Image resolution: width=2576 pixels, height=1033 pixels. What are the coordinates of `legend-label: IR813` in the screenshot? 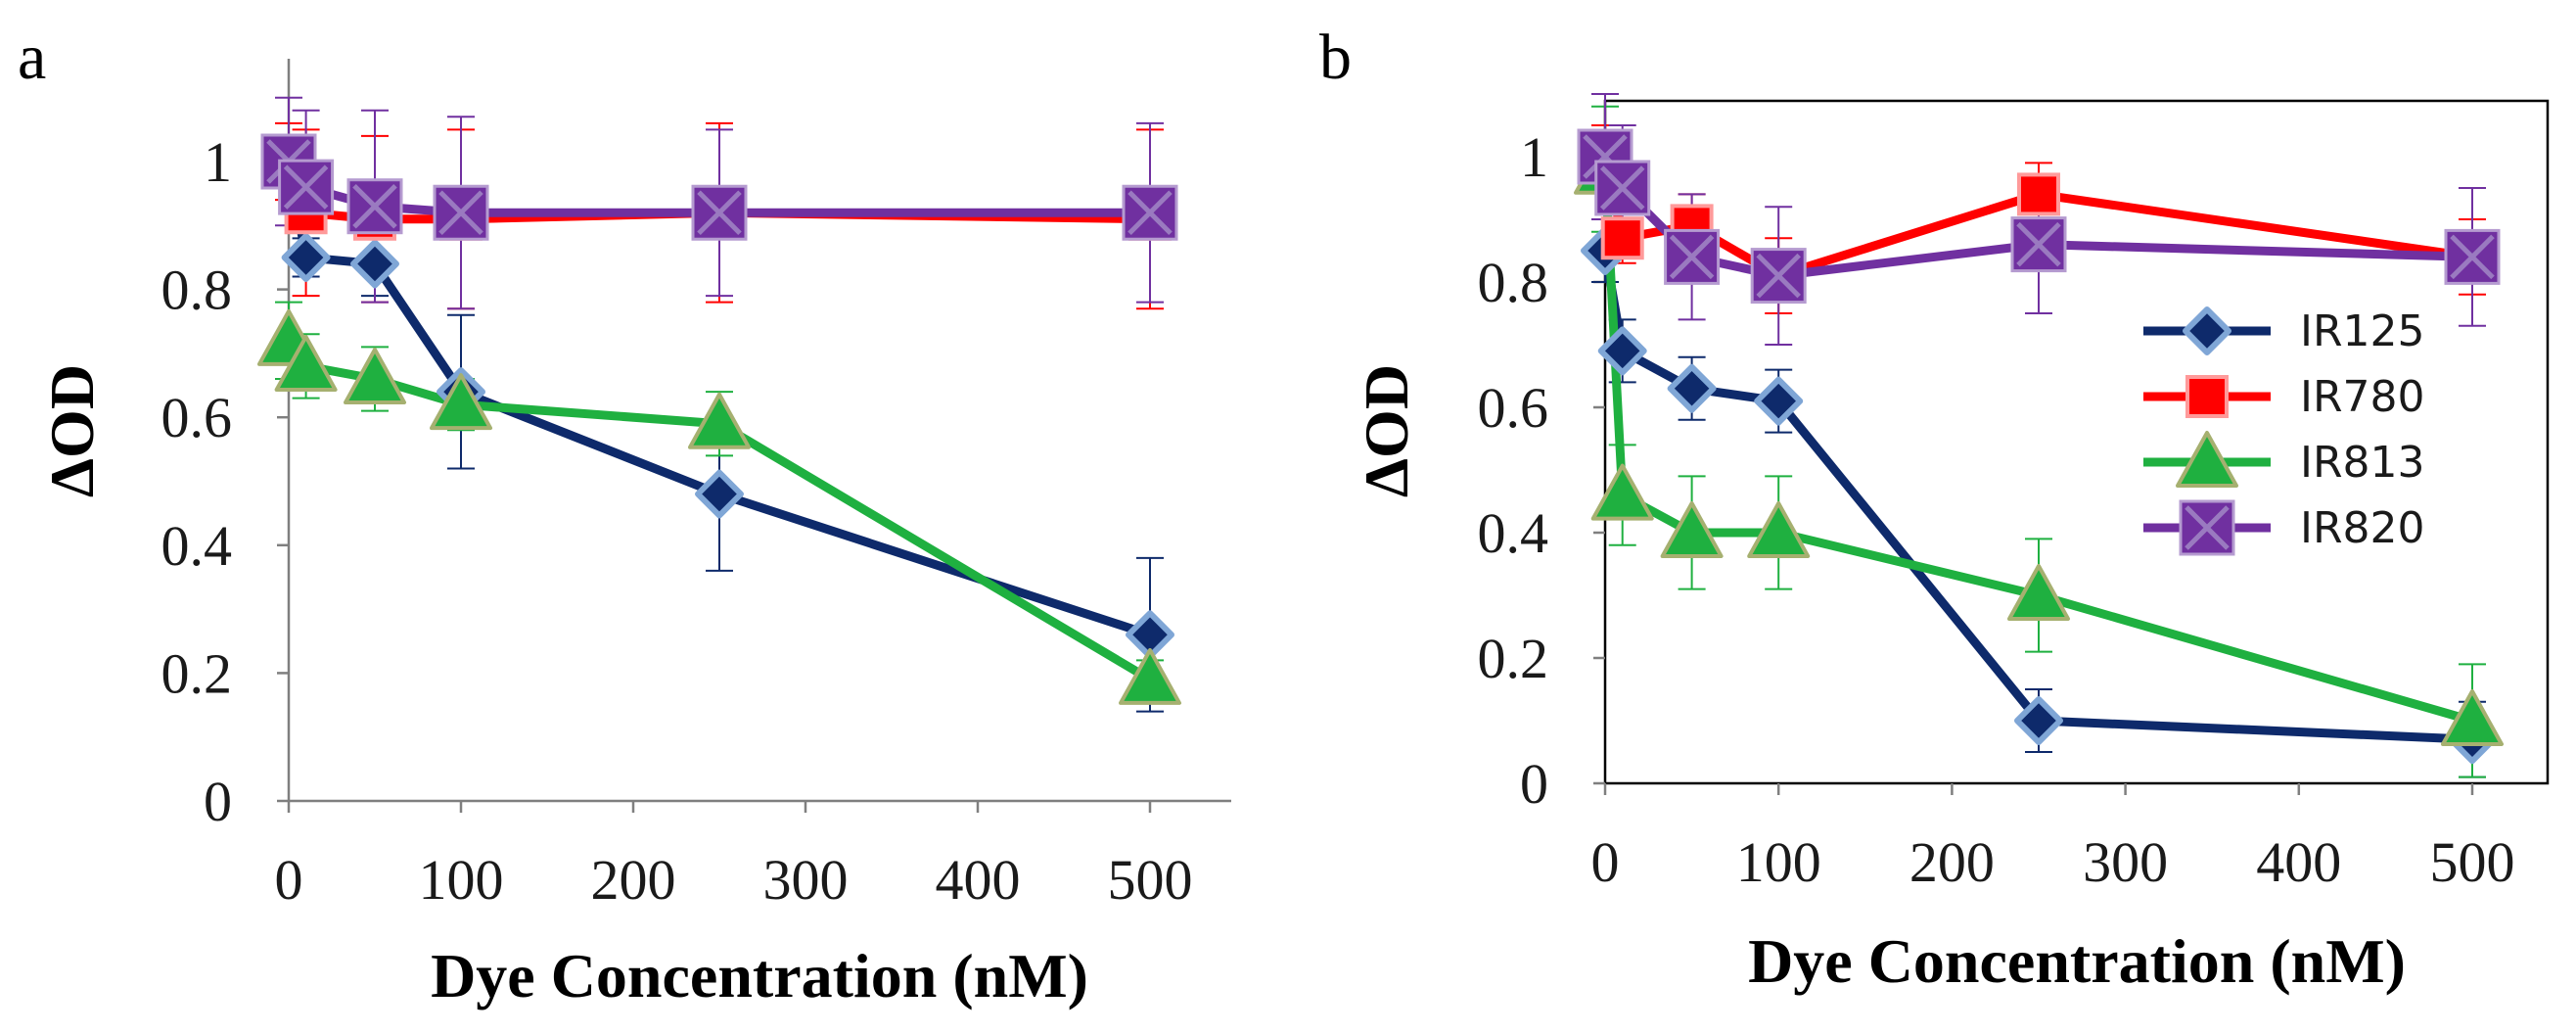 It's located at (2362, 463).